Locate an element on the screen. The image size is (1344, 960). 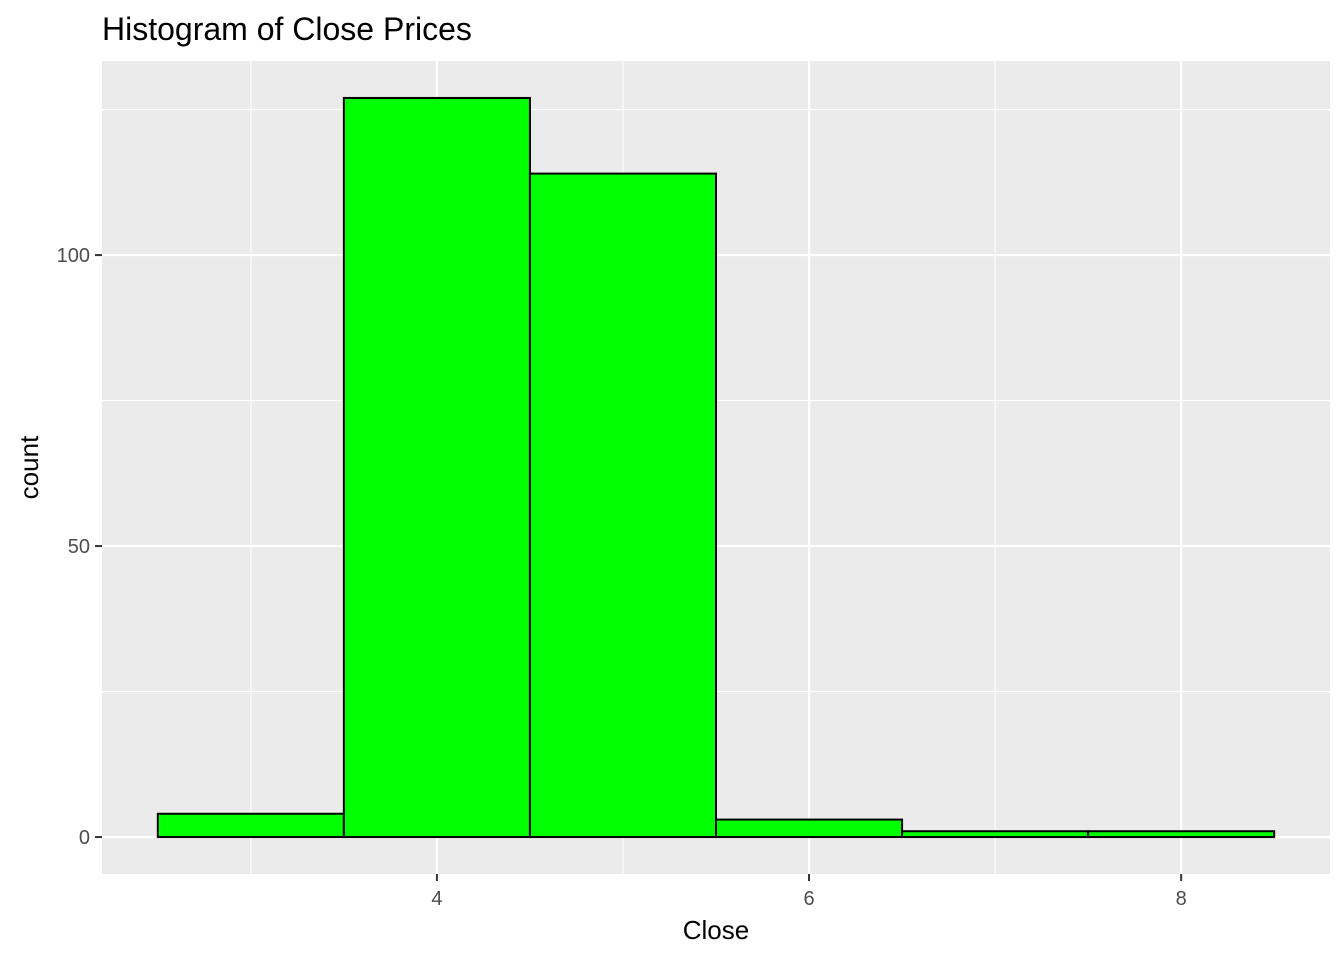
x-axis: 4 6 8 is located at coordinates (809, 892).